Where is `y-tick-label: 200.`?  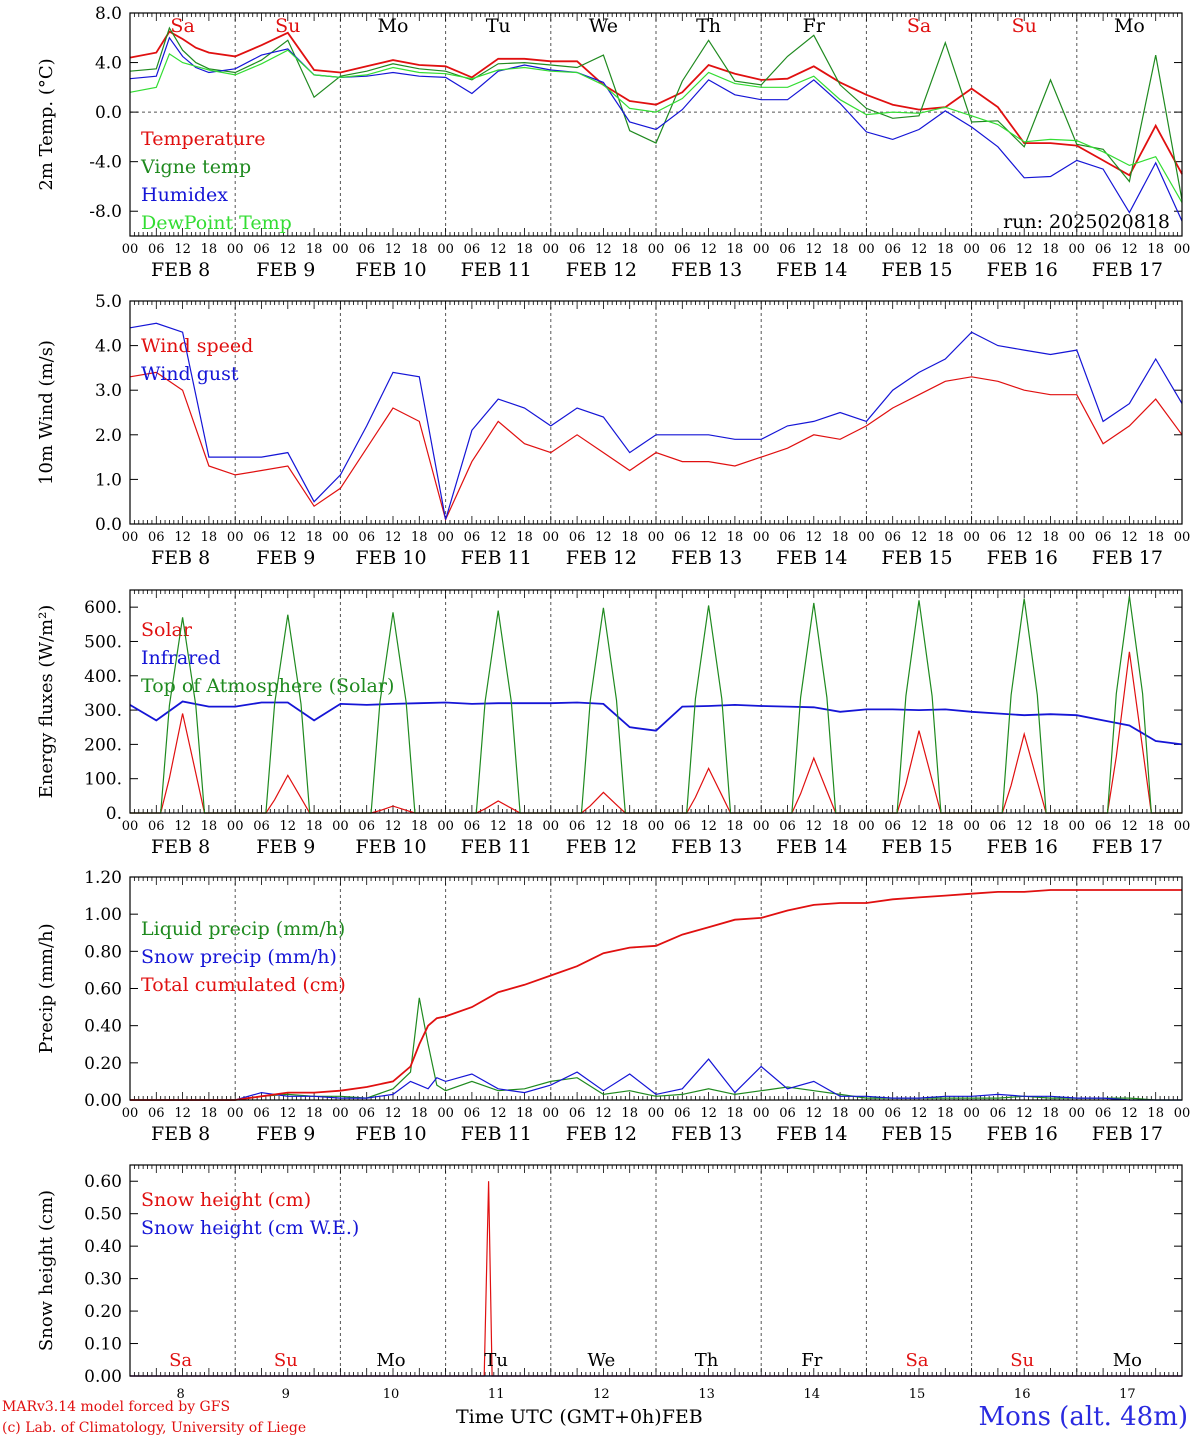
y-tick-label: 200. is located at coordinates (103, 745).